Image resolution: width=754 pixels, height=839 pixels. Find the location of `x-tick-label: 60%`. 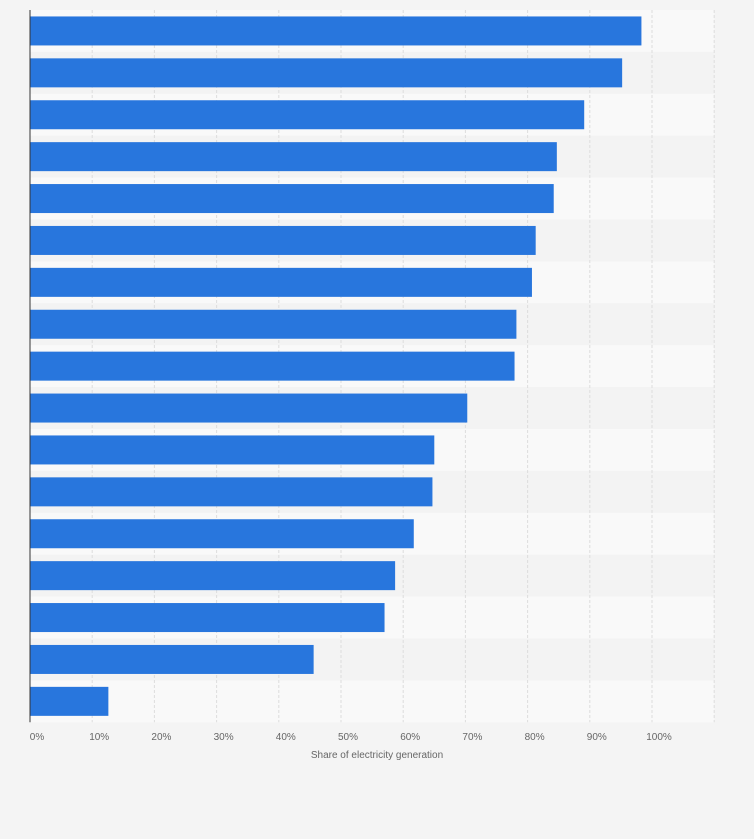

x-tick-label: 60% is located at coordinates (410, 737).